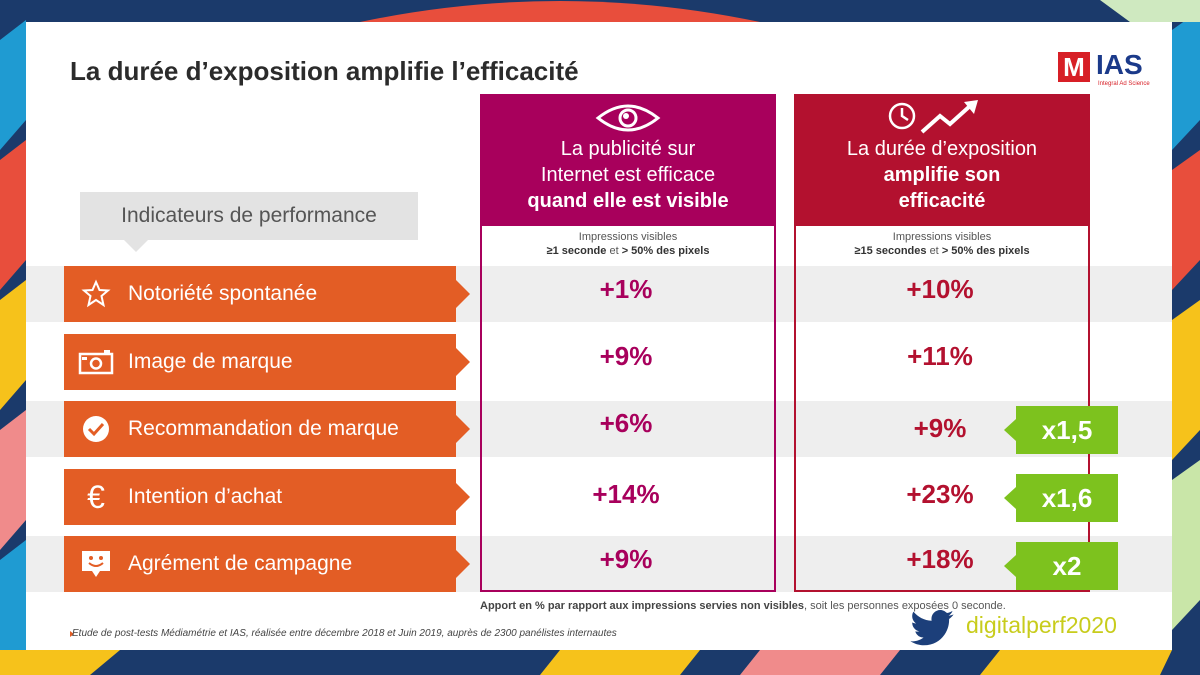 The width and height of the screenshot is (1200, 675). I want to click on row-label-text: Image de marque, so click(210, 361).